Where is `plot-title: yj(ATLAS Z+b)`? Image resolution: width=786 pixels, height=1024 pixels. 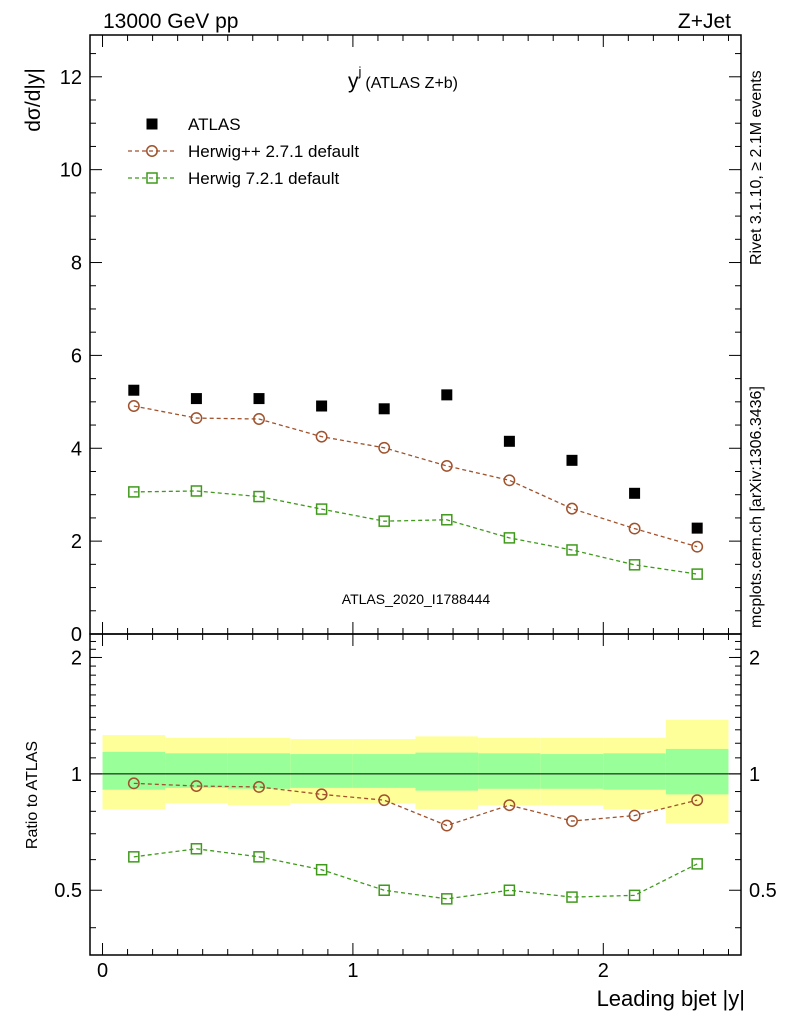 plot-title: yj(ATLAS Z+b) is located at coordinates (403, 78).